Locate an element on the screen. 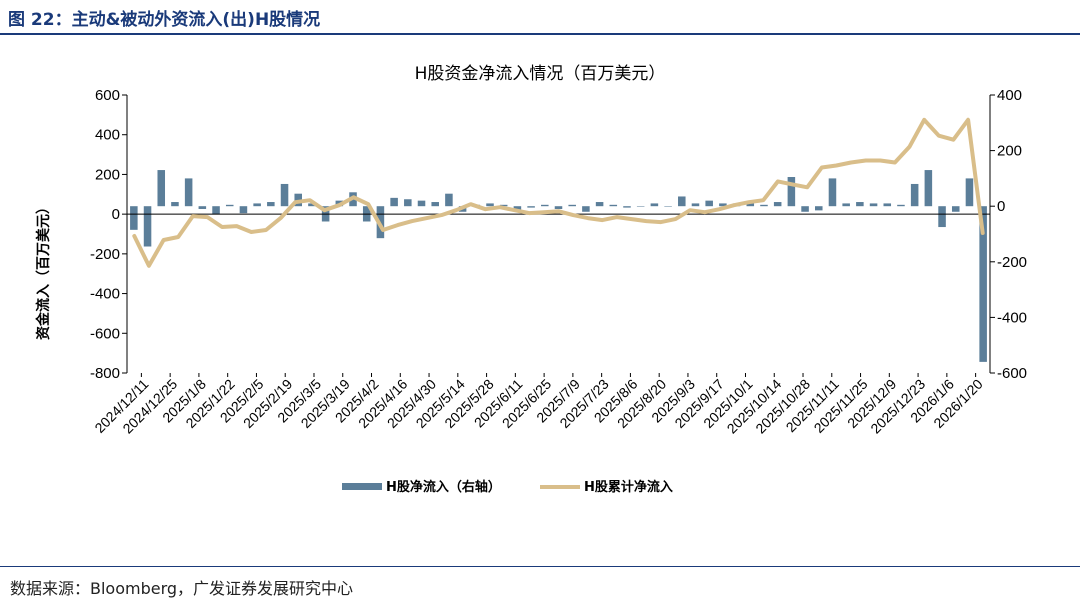 This screenshot has height=602, width=1080. left-tick-label: -200 is located at coordinates (105, 254).